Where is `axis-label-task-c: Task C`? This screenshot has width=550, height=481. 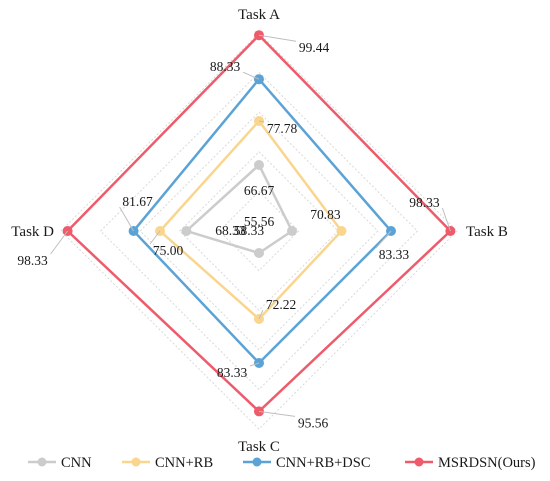 axis-label-task-c: Task C is located at coordinates (259, 447).